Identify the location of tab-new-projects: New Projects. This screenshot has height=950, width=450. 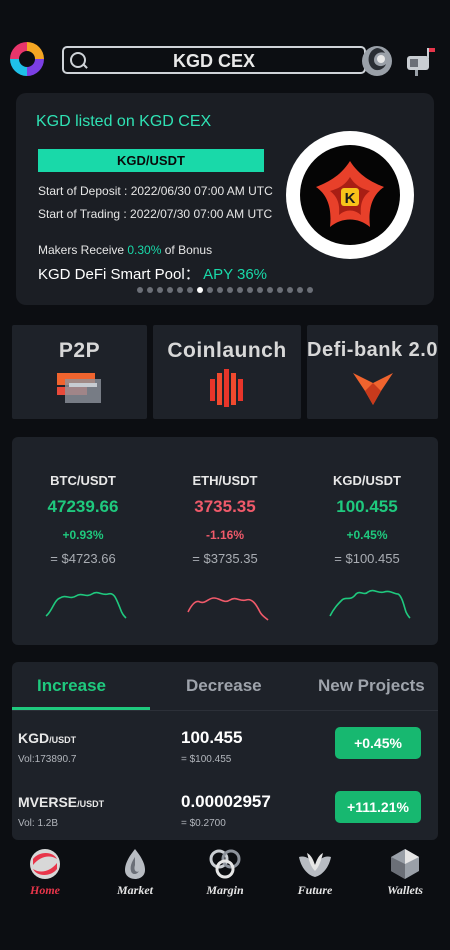
(371, 685).